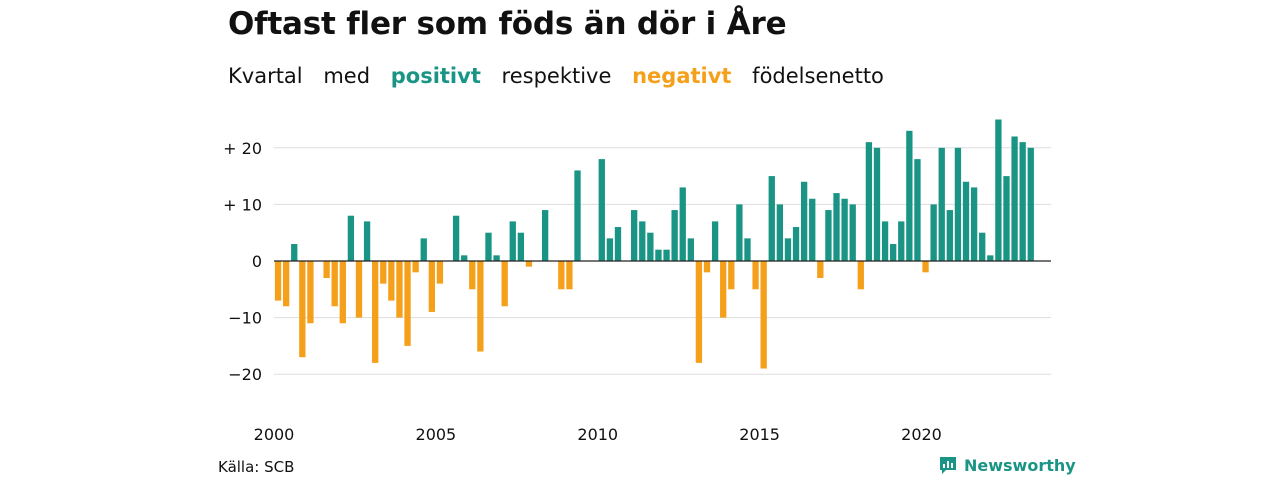 The width and height of the screenshot is (1280, 480). I want to click on y-axis-labels: + 20 + 10 0 −10 −20, so click(242, 261).